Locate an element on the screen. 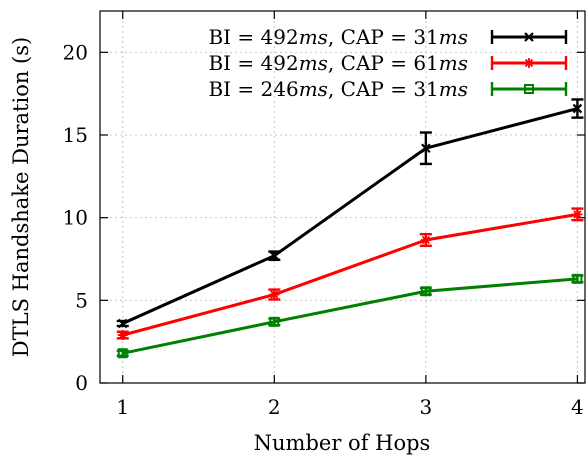 The width and height of the screenshot is (588, 463). legend-label-part: , CAP = 61 is located at coordinates (383, 63).